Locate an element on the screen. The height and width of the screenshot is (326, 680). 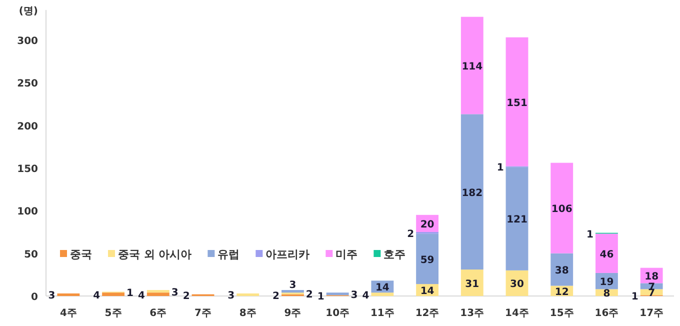
x-tick-label: 6주 is located at coordinates (158, 313).